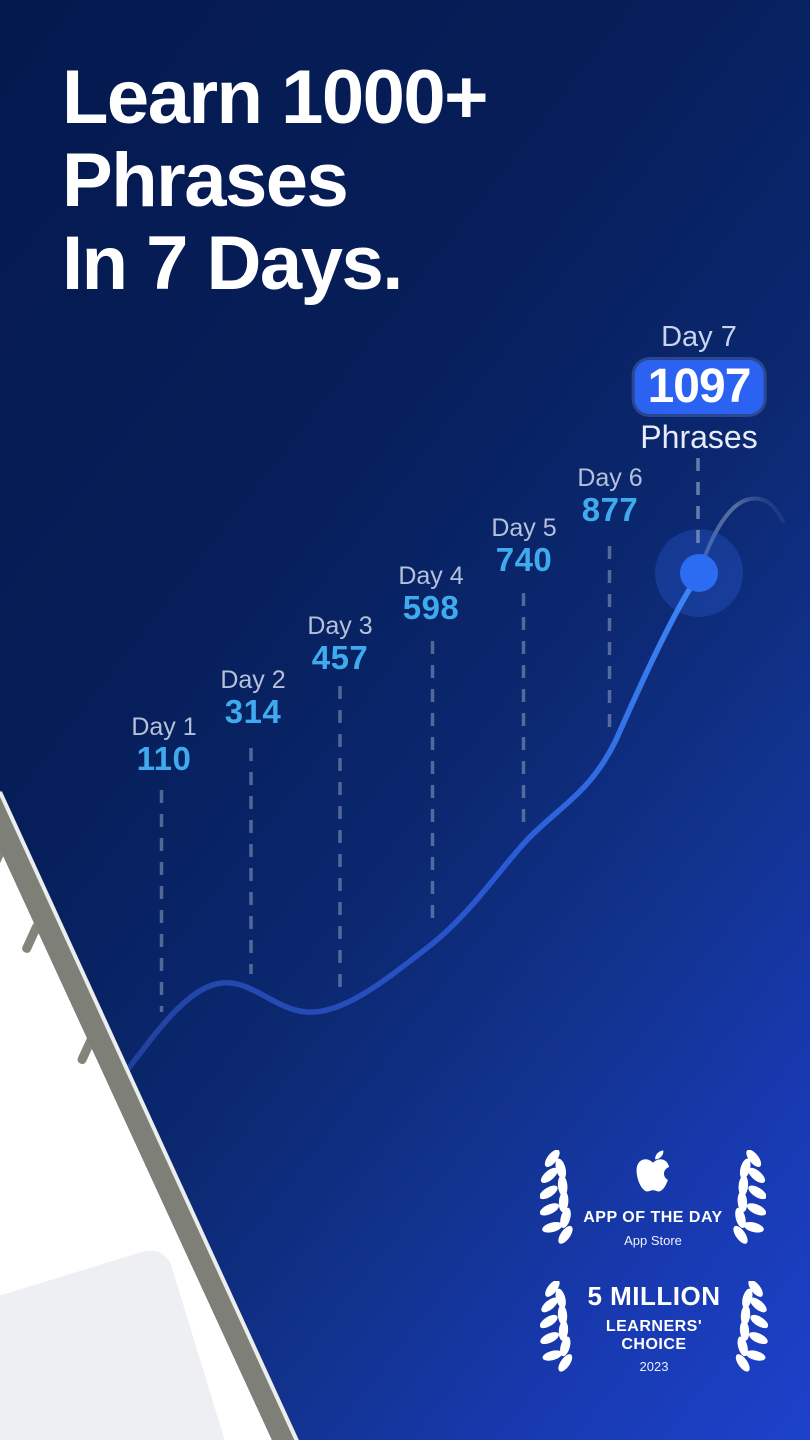 The image size is (810, 1440). Describe the element at coordinates (253, 680) in the screenshot. I see `day-label: Day 2` at that location.